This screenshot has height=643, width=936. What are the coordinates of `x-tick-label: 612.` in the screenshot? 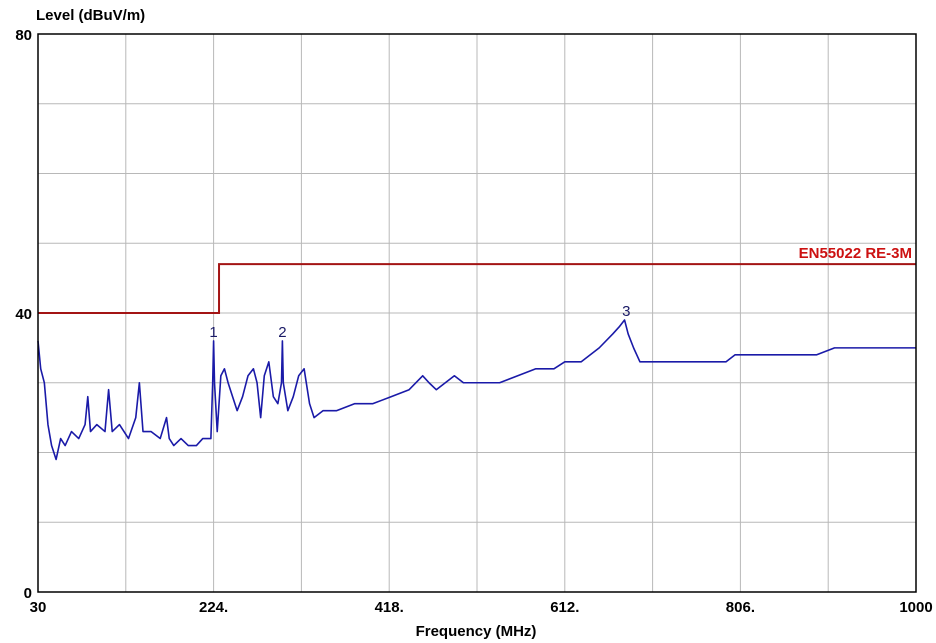 It's located at (564, 607).